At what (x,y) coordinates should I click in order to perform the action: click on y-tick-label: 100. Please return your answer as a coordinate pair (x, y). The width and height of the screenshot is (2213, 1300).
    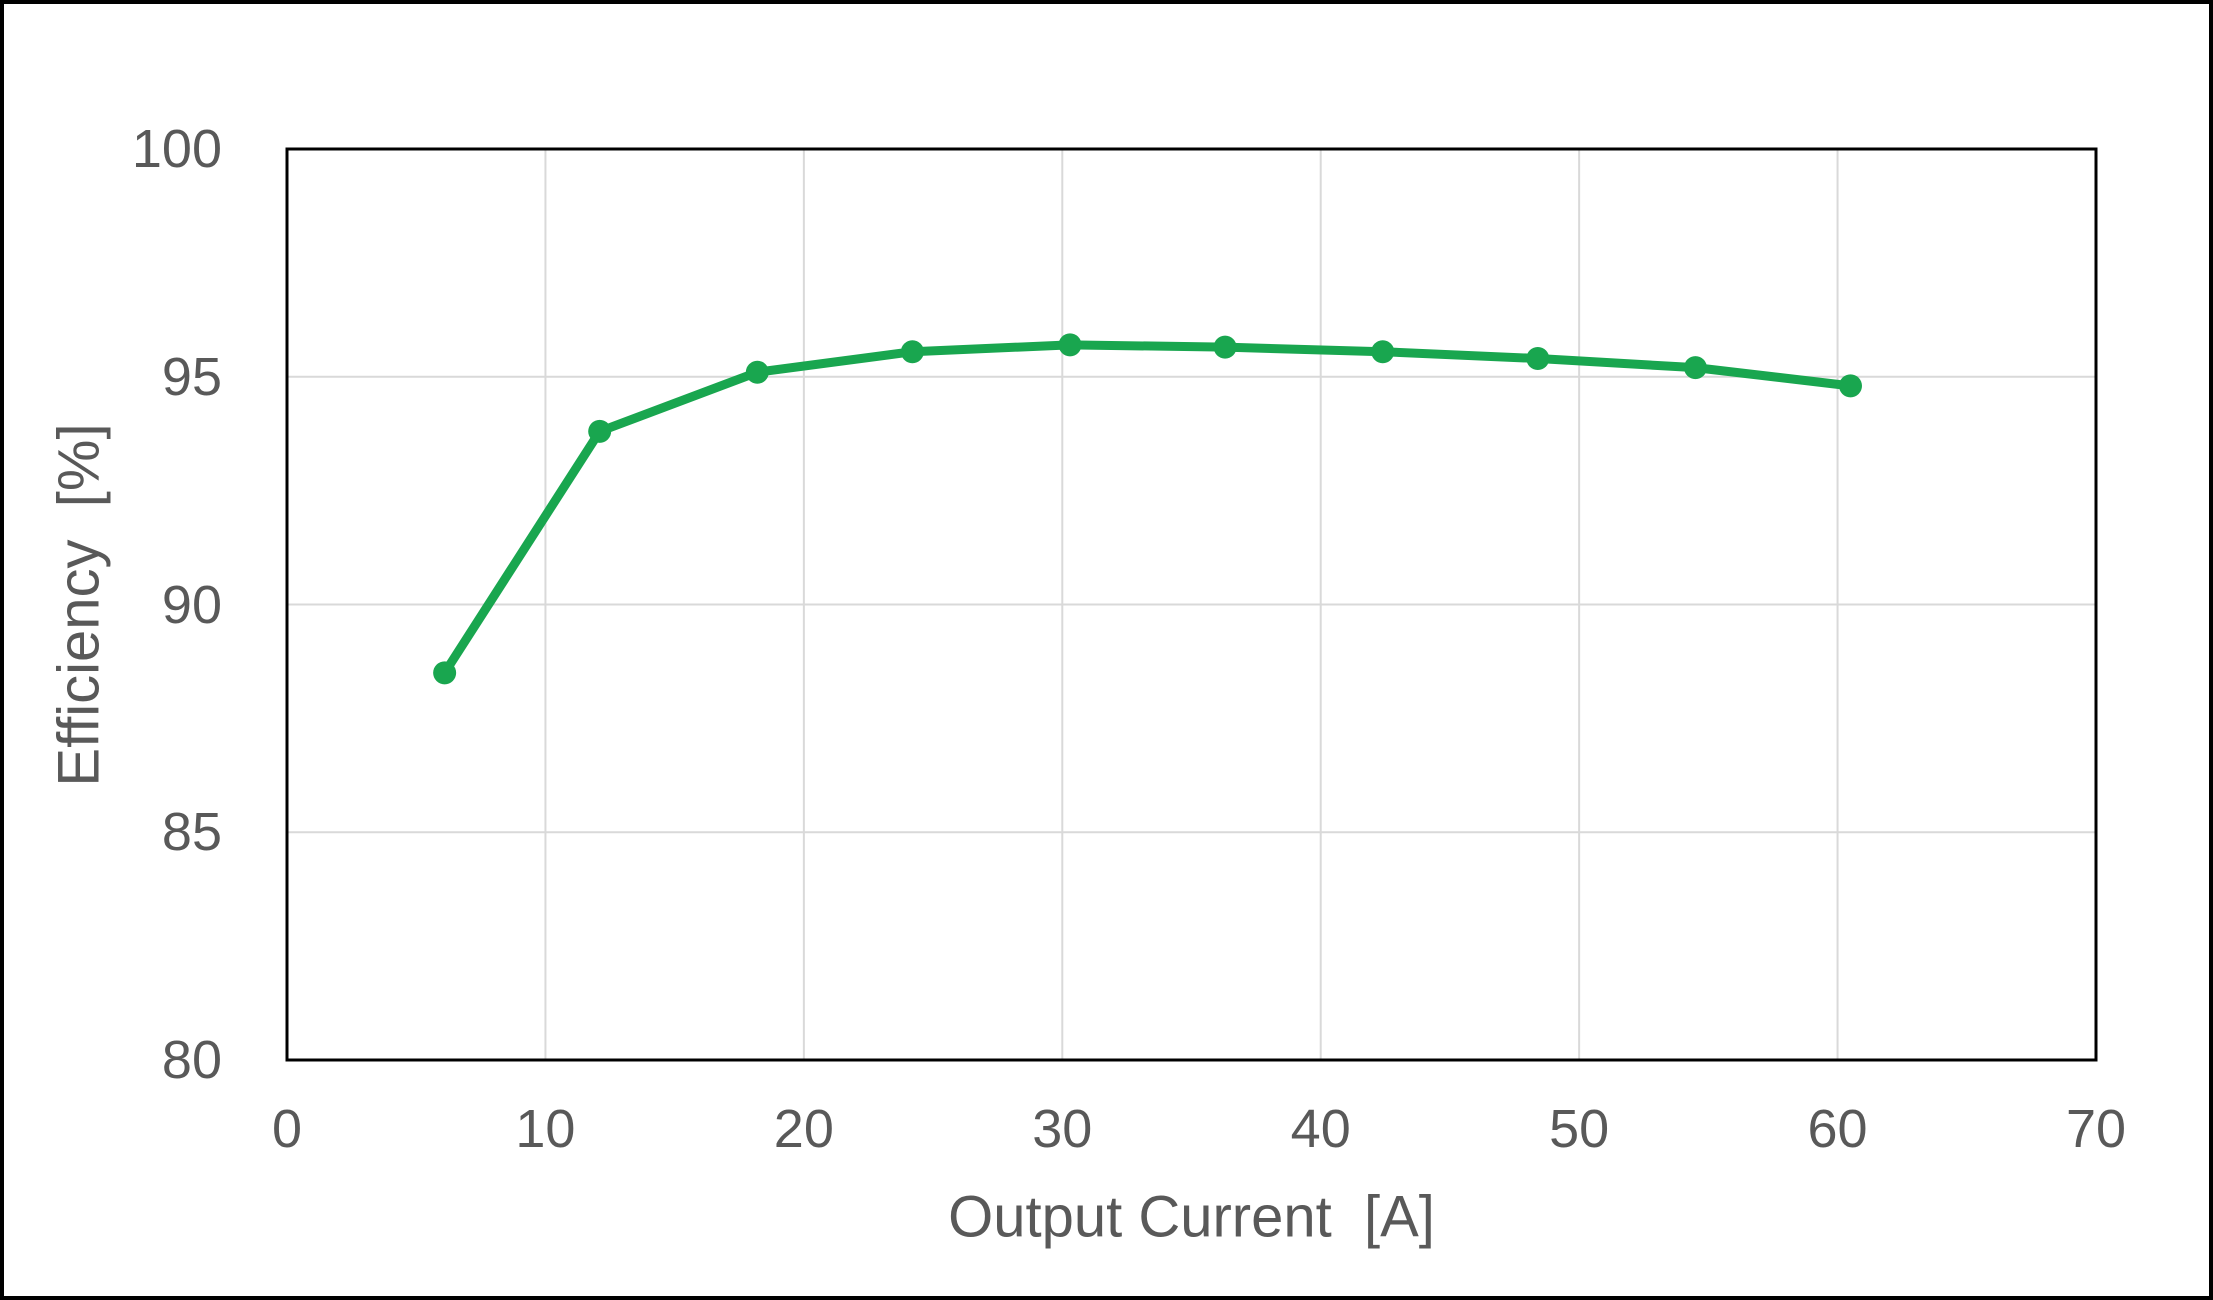
    Looking at the image, I should click on (176, 149).